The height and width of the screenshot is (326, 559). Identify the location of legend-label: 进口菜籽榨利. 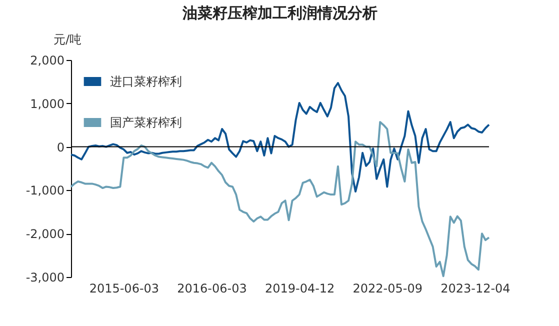
(146, 81).